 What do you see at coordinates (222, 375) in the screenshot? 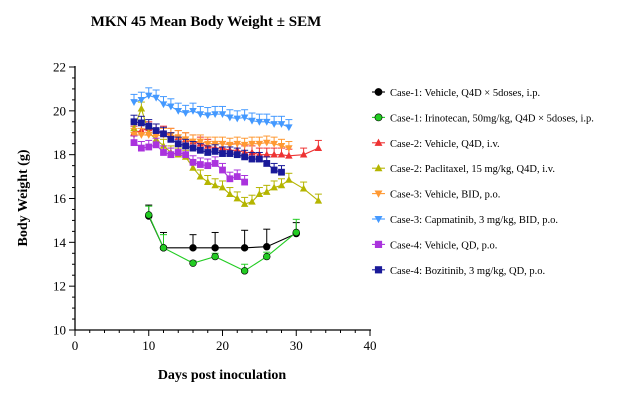
I see `x-axis-label: Days post inoculation` at bounding box center [222, 375].